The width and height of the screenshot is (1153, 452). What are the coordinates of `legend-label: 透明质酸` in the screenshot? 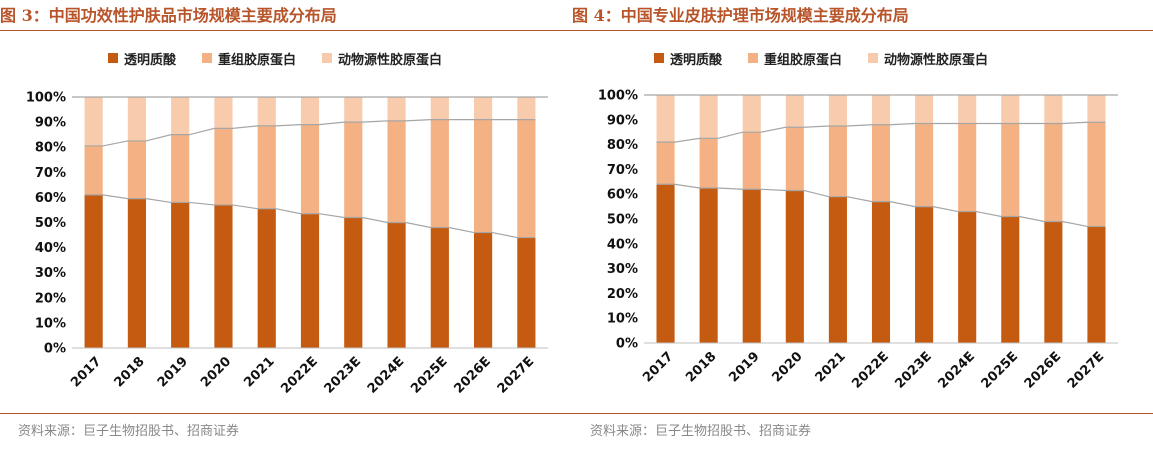 It's located at (150, 60).